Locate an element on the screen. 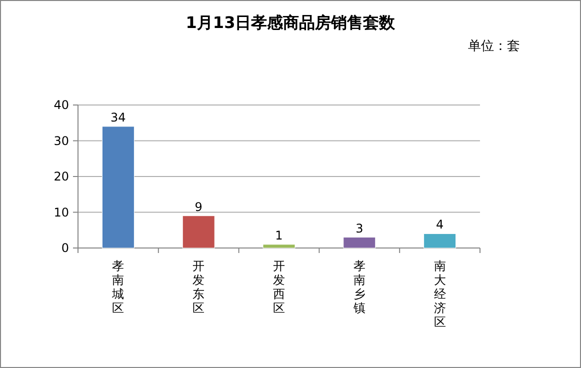 The height and width of the screenshot is (368, 581). data-label: 34 is located at coordinates (118, 117).